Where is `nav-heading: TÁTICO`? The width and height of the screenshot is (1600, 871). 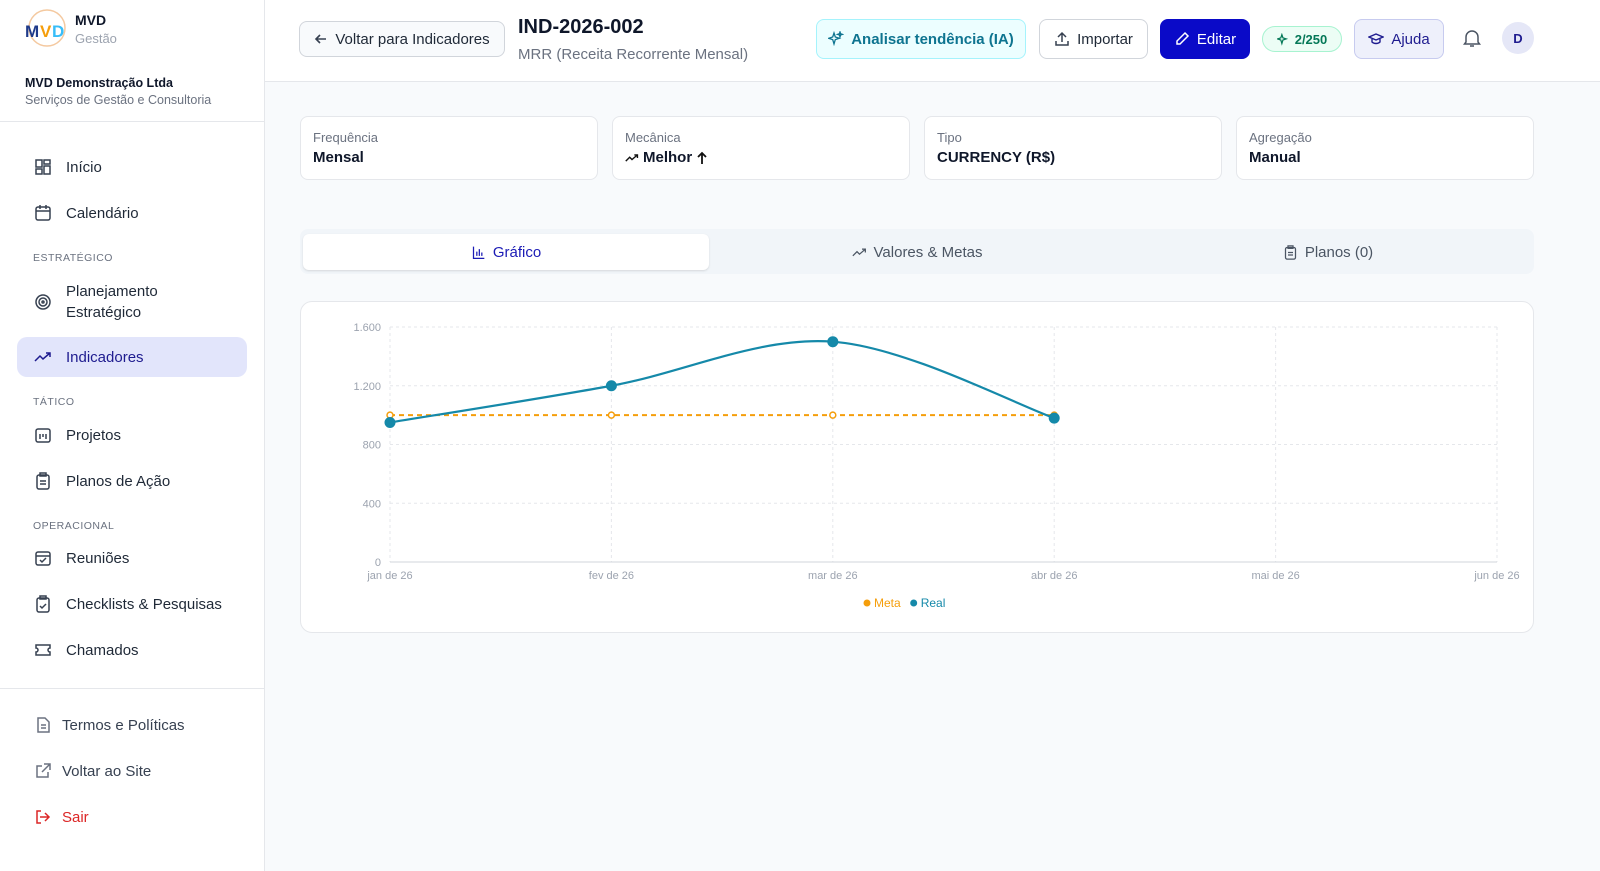 nav-heading: TÁTICO is located at coordinates (54, 402).